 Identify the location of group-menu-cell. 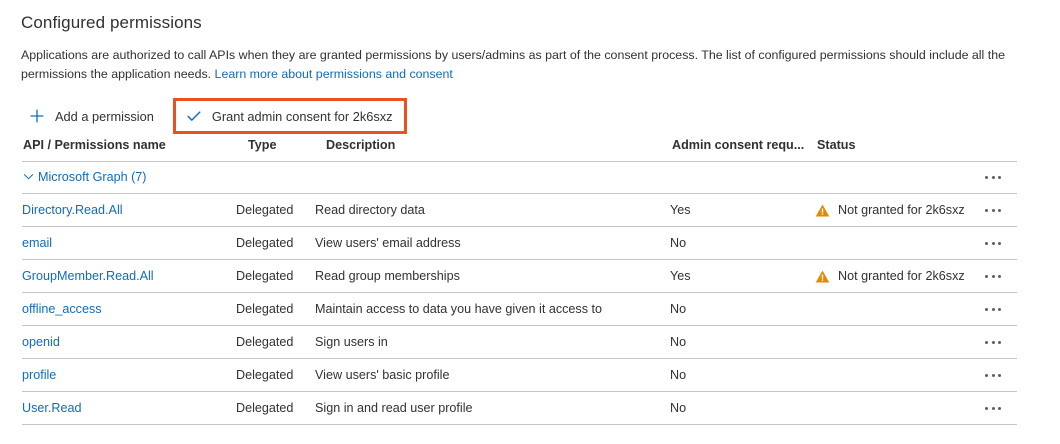
(995, 178).